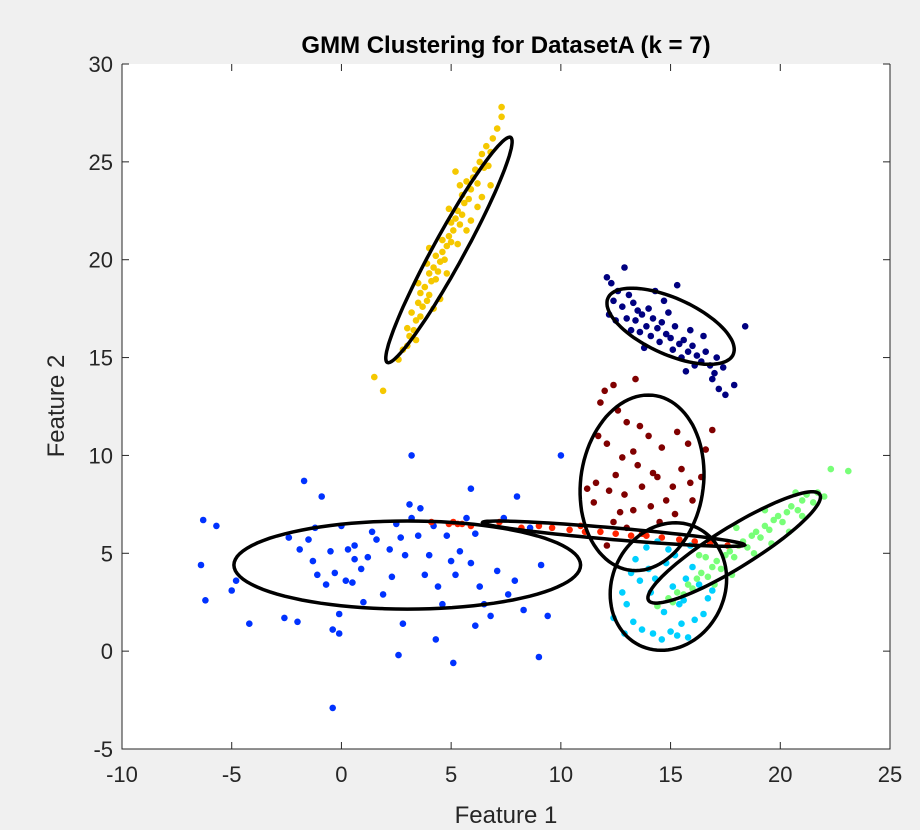  I want to click on y-tick-label: 5, so click(107, 553).